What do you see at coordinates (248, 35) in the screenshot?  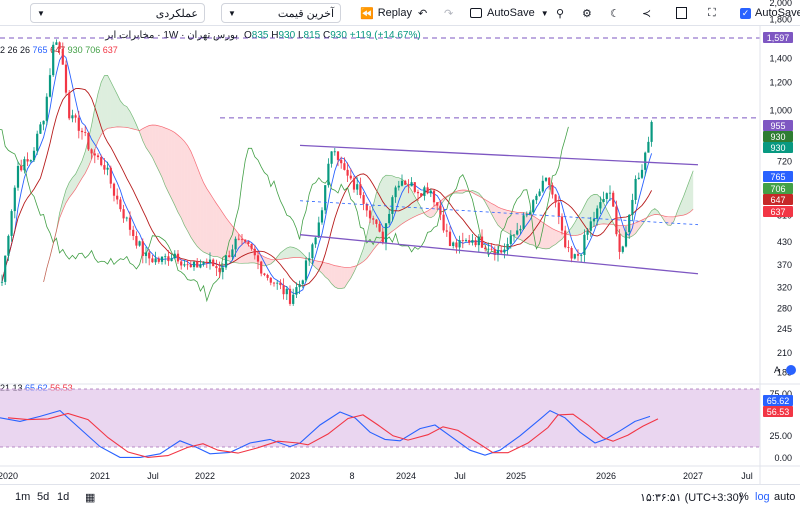 I see `ohlc-o-label: O` at bounding box center [248, 35].